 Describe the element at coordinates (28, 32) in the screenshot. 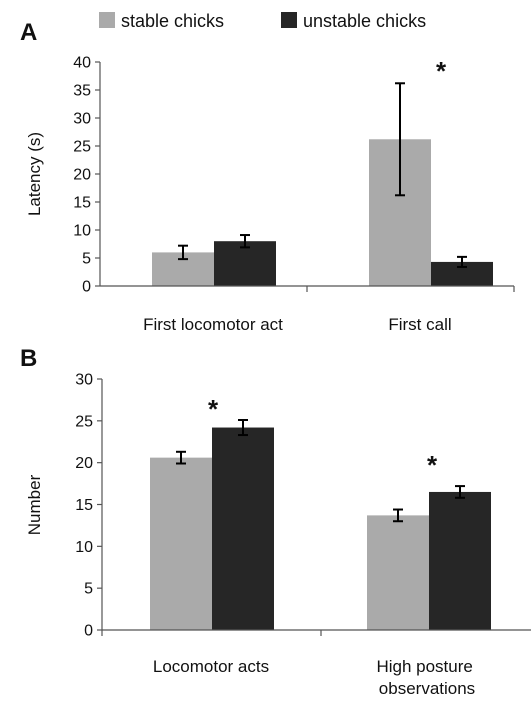

I see `panel-a-letter: A` at that location.